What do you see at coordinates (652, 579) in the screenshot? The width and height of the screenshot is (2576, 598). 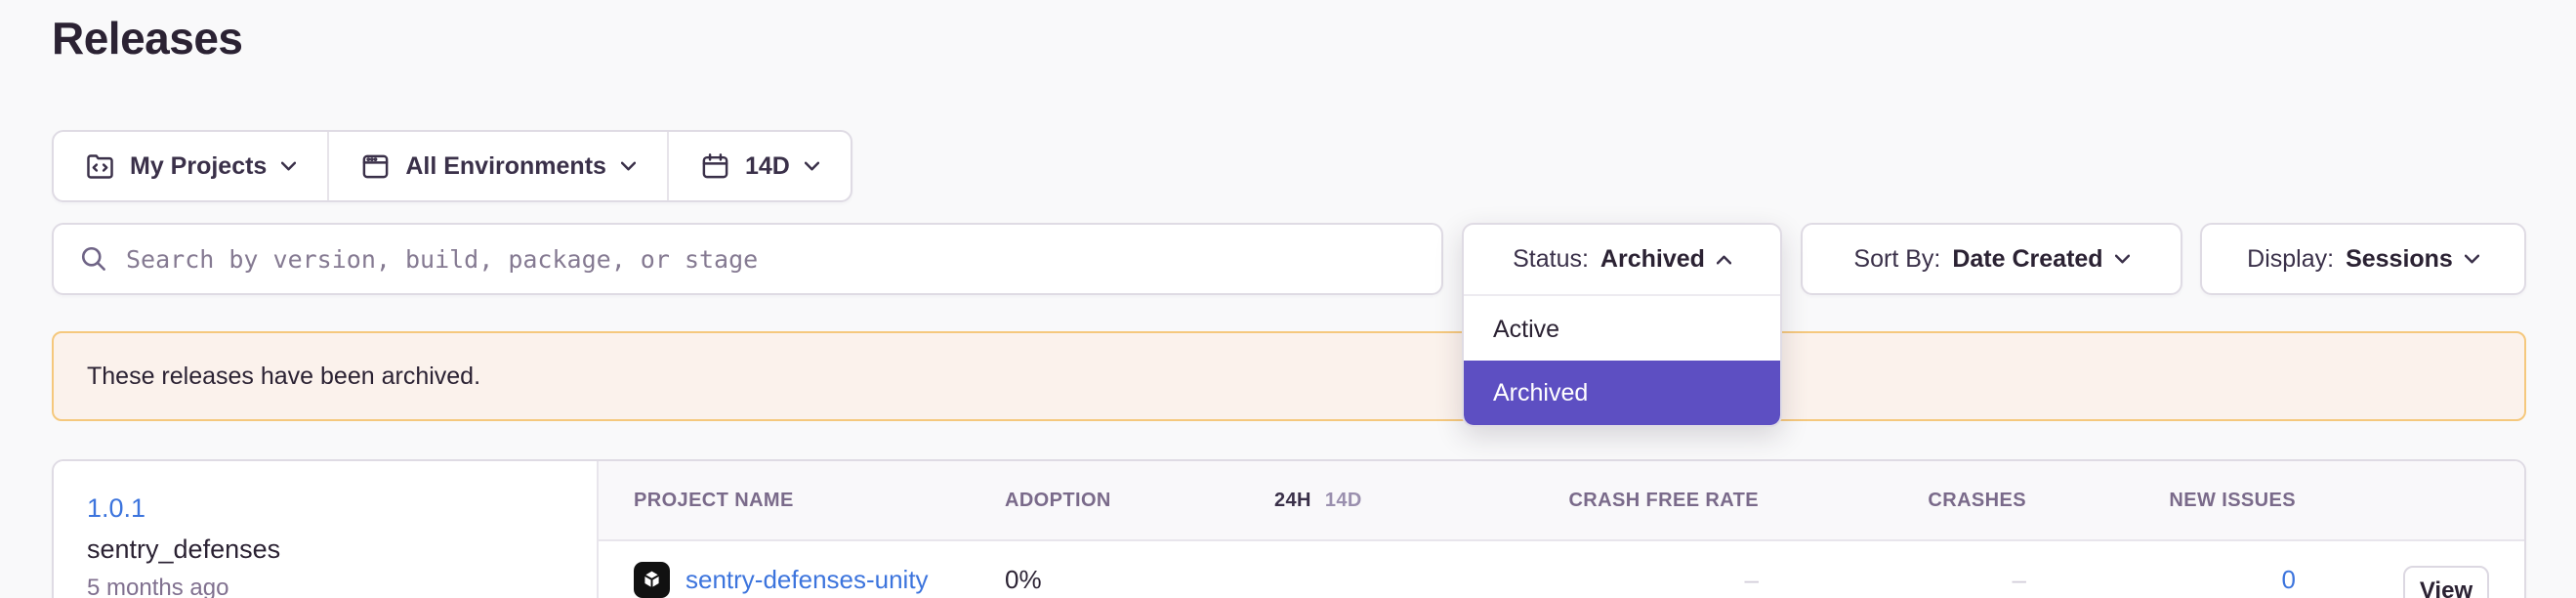 I see `unity-icon` at bounding box center [652, 579].